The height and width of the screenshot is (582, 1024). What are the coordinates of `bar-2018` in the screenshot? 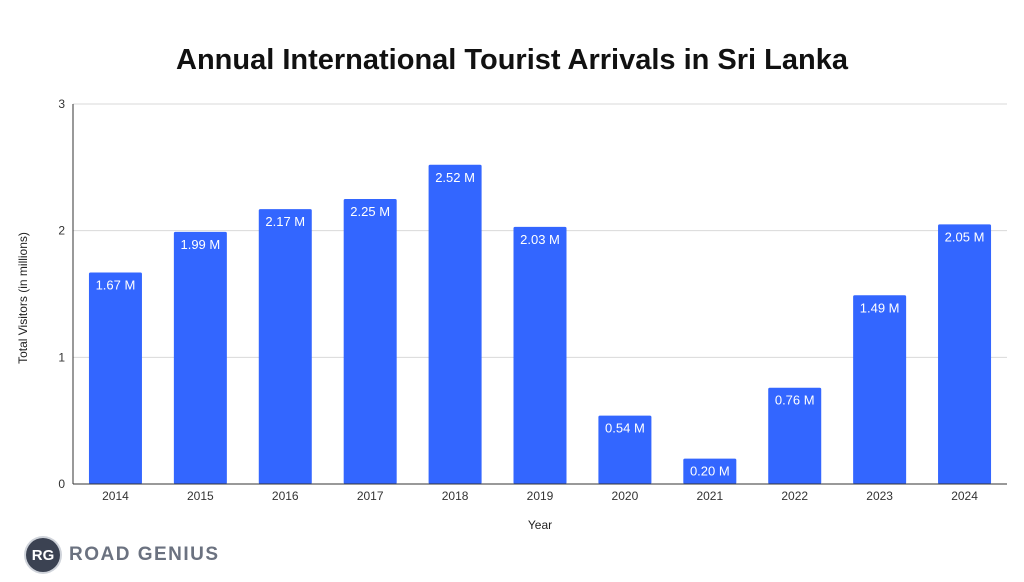 It's located at (455, 324).